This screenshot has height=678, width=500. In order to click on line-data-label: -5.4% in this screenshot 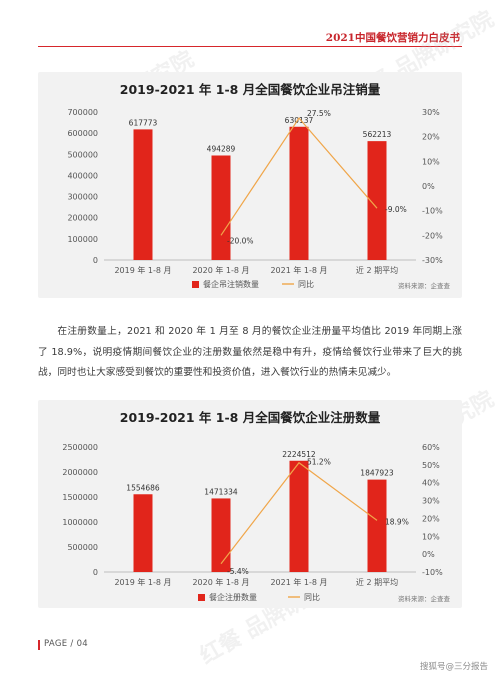, I will do `click(238, 571)`.